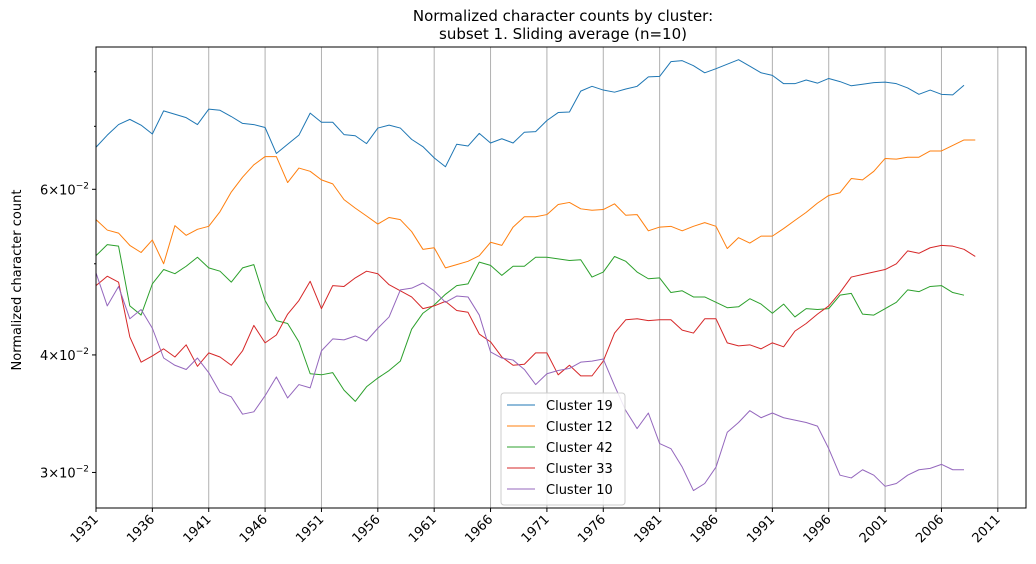  Describe the element at coordinates (64, 472) in the screenshot. I see `y-tick-label: 3×10⁻²` at that location.